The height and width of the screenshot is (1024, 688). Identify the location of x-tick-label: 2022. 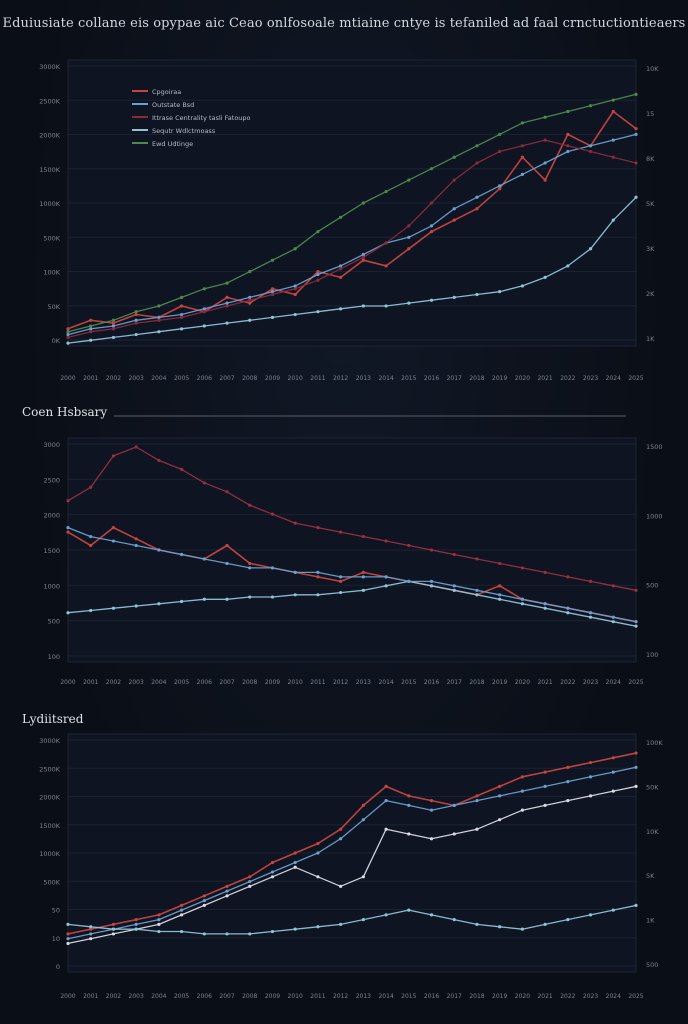
(567, 996).